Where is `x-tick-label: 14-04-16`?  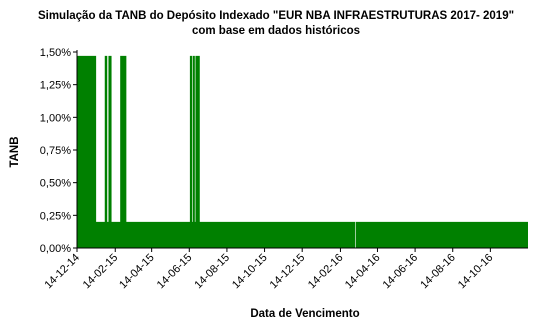 x-tick-label: 14-04-16 is located at coordinates (363, 272).